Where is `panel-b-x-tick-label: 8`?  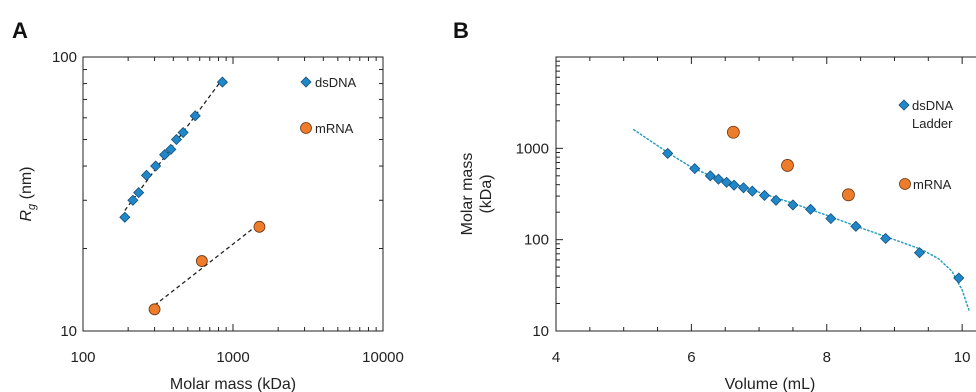
panel-b-x-tick-label: 8 is located at coordinates (827, 357).